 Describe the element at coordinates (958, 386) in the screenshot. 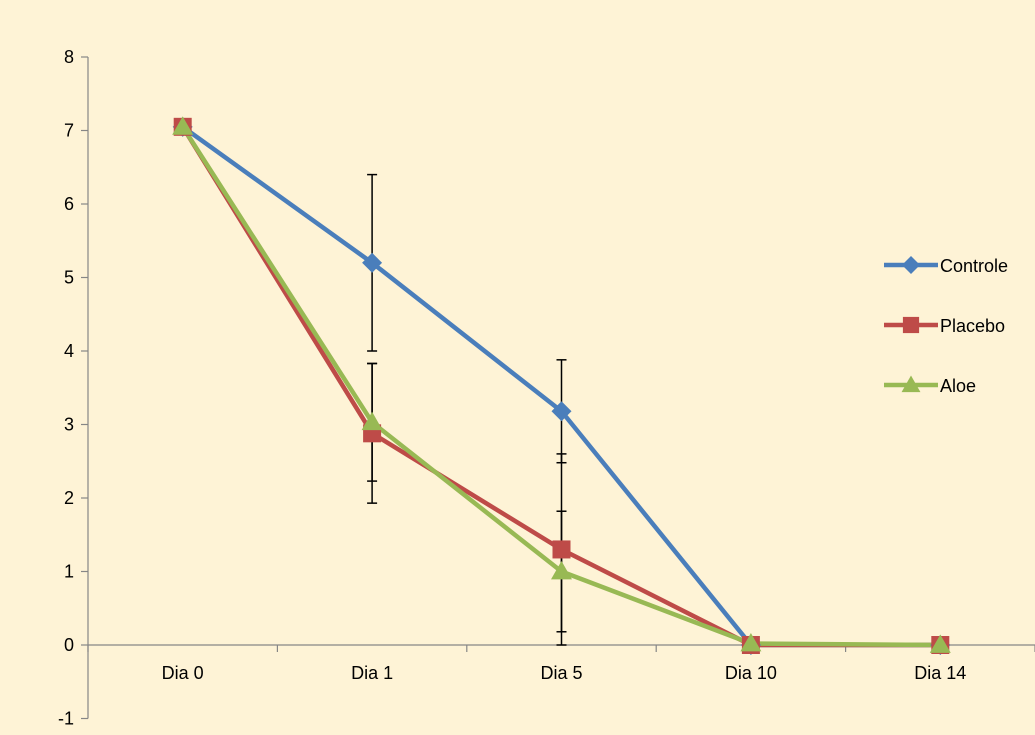

I see `legend-label: Aloe` at that location.